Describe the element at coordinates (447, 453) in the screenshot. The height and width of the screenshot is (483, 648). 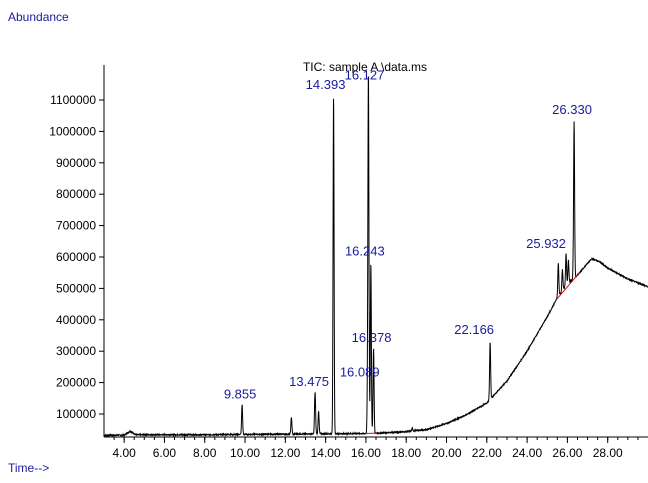
I see `x-tick-label: 20.00` at that location.